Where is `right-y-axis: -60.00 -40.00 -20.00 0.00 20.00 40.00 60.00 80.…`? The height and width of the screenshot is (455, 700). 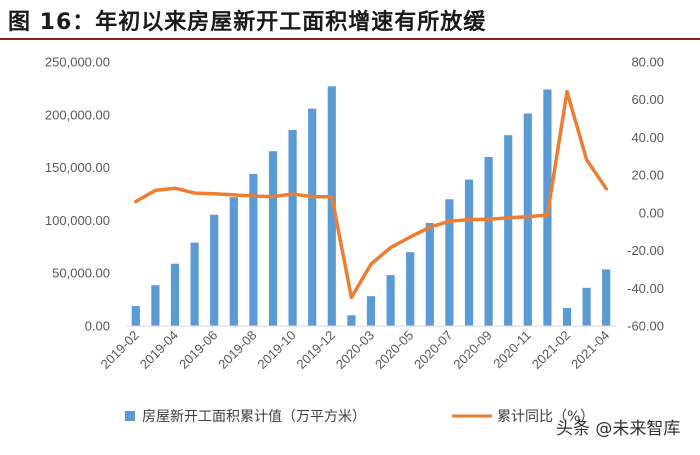 right-y-axis: -60.00 -40.00 -20.00 0.00 20.00 40.00 60.00 80.… is located at coordinates (645, 194).